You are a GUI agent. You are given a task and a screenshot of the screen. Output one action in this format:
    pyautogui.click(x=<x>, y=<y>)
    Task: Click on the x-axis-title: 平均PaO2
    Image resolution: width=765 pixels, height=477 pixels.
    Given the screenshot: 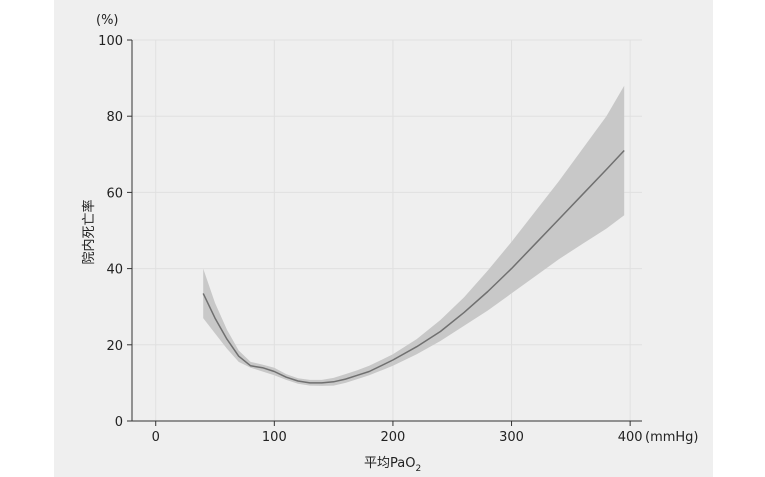 What is the action you would take?
    pyautogui.click(x=392, y=465)
    